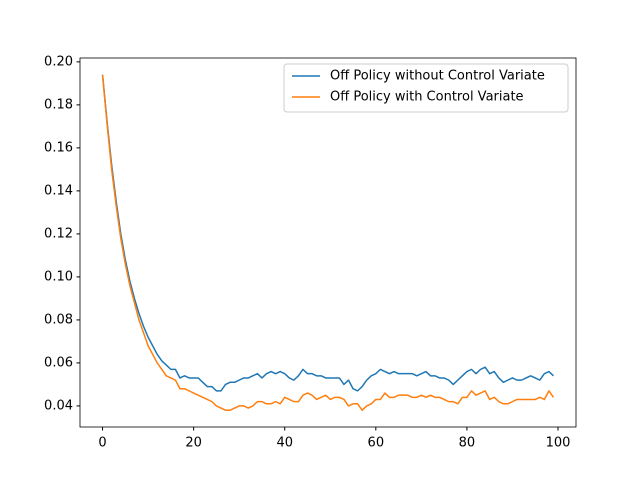 The image size is (640, 480). I want to click on legend-box, so click(426, 88).